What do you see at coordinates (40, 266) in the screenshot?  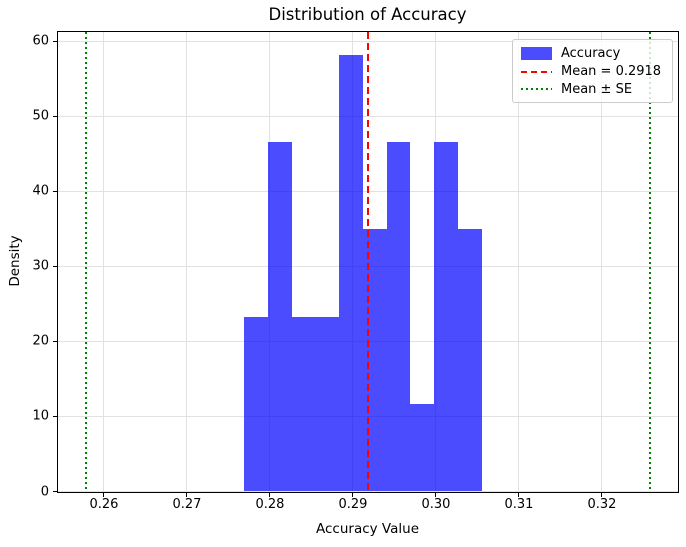 I see `y-tick-label: 30` at bounding box center [40, 266].